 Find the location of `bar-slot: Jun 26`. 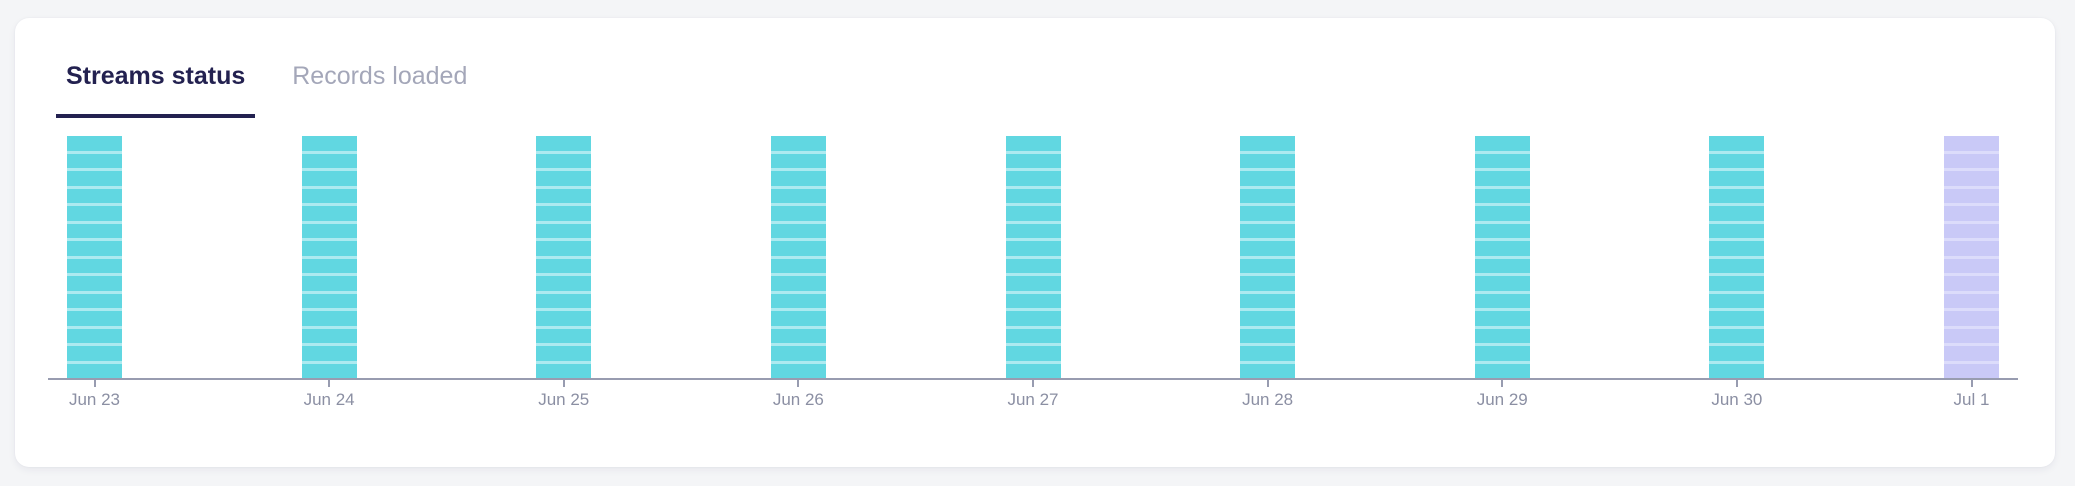

bar-slot: Jun 26 is located at coordinates (798, 273).